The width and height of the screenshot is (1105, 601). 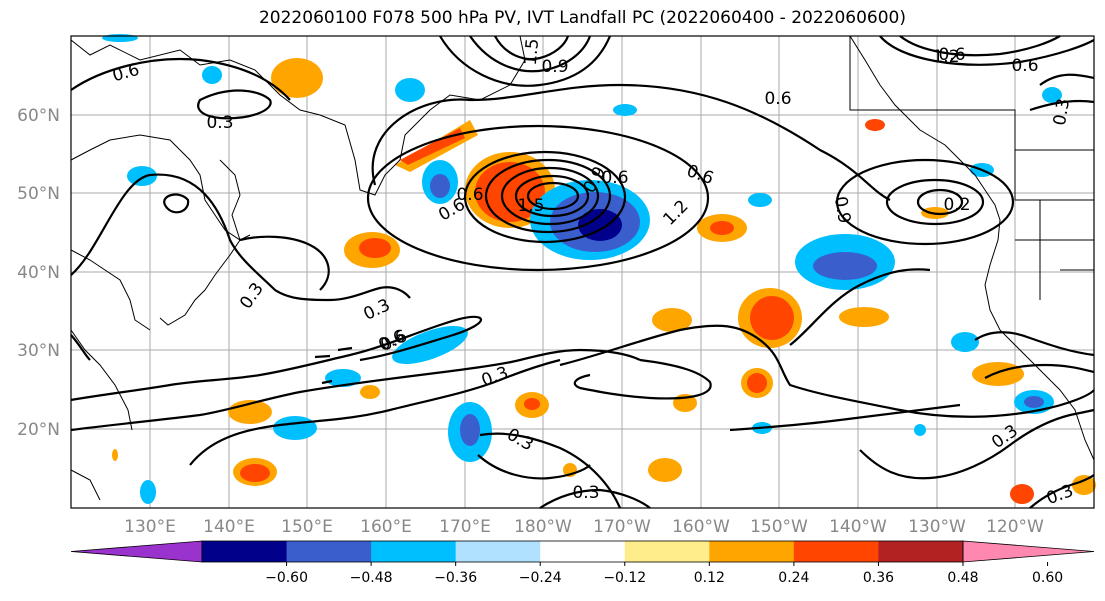 I want to click on colorbar-tick-label: 0.48, so click(x=962, y=578).